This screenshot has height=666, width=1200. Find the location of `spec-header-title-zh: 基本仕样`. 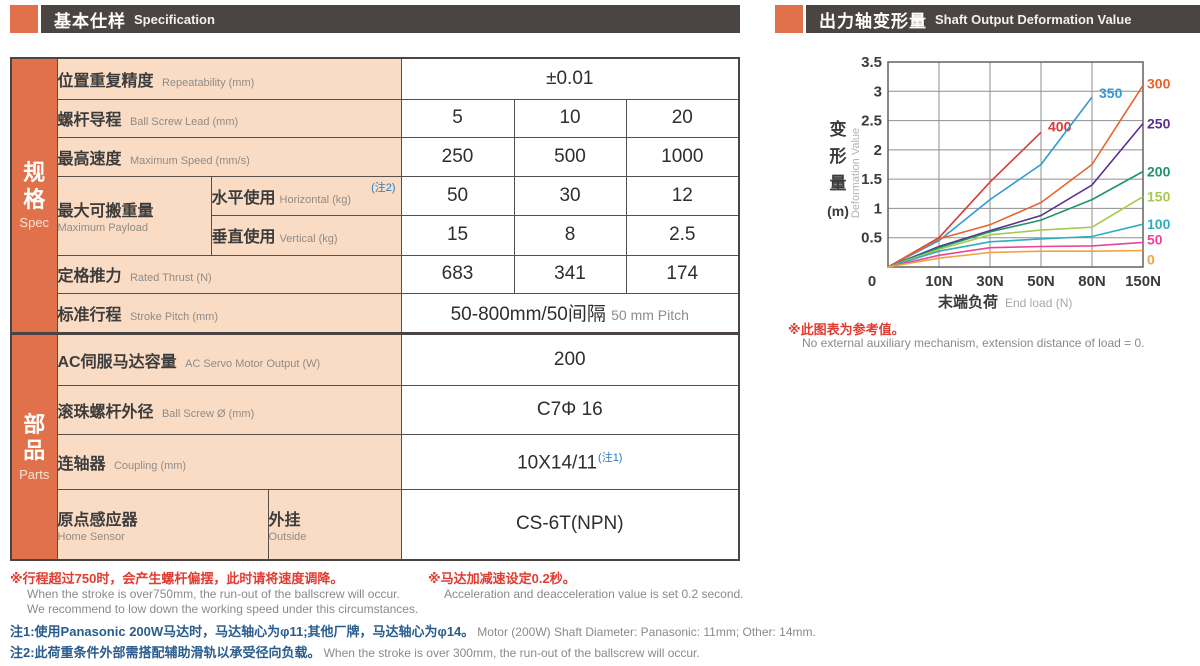

spec-header-title-zh: 基本仕样 is located at coordinates (90, 21).